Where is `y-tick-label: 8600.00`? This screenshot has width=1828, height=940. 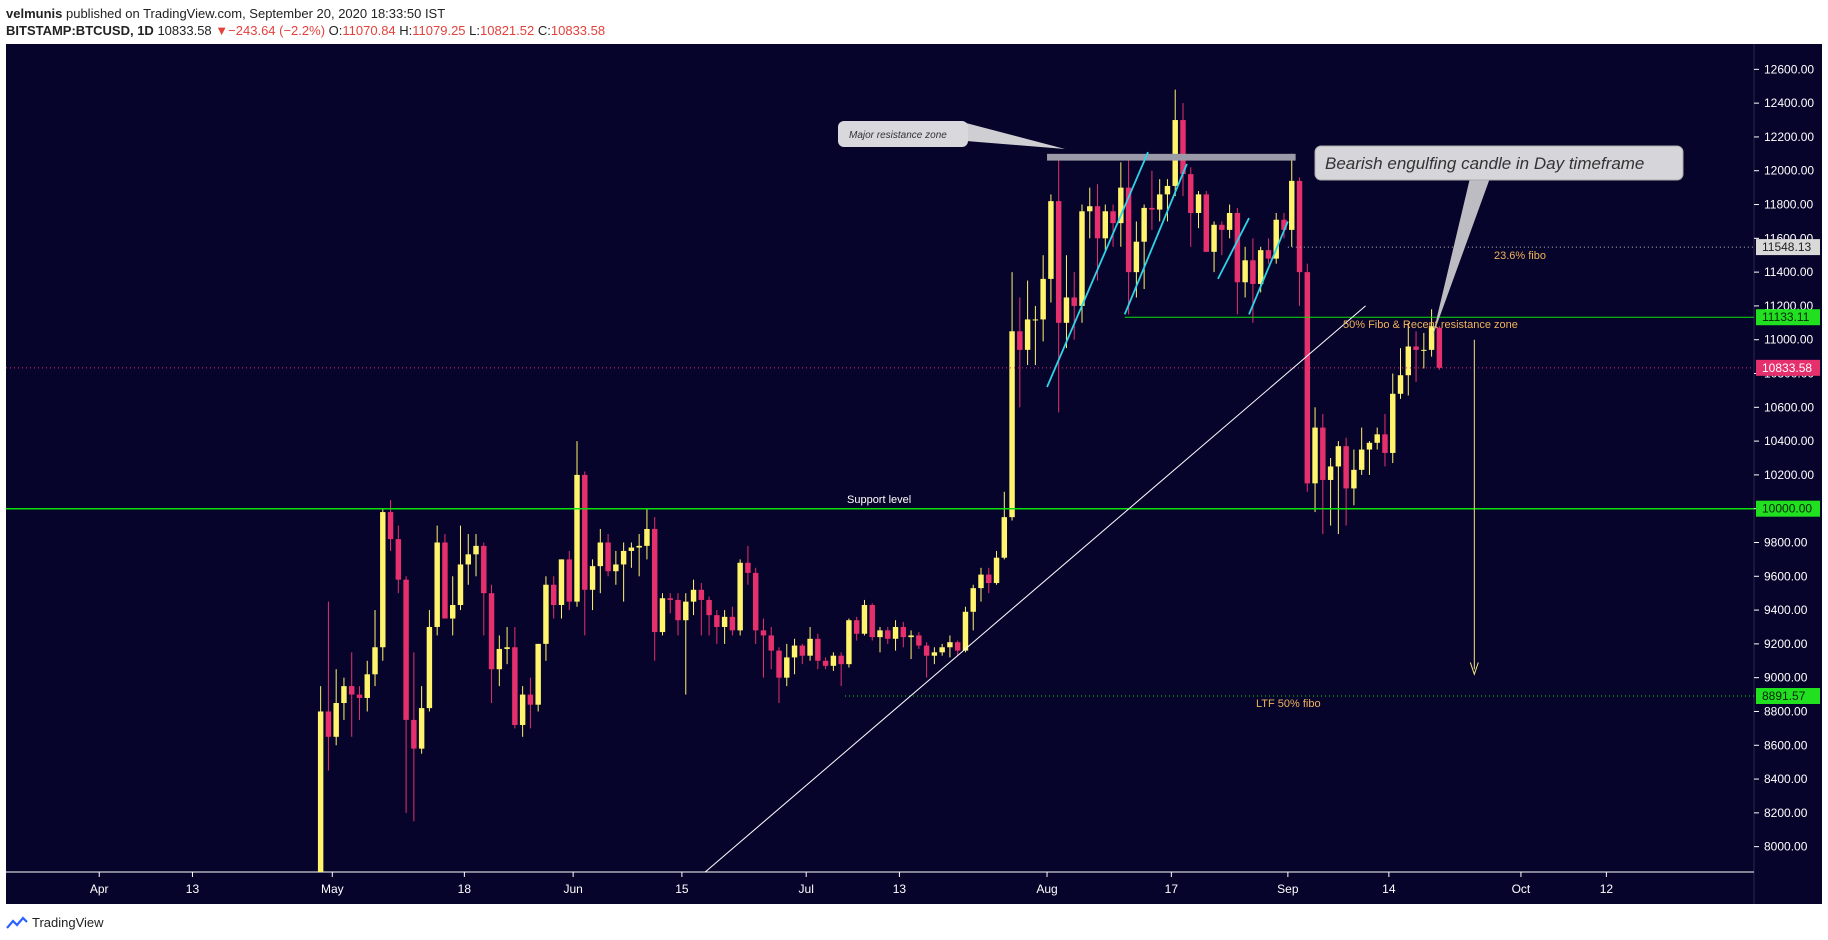
y-tick-label: 8600.00 is located at coordinates (1786, 745).